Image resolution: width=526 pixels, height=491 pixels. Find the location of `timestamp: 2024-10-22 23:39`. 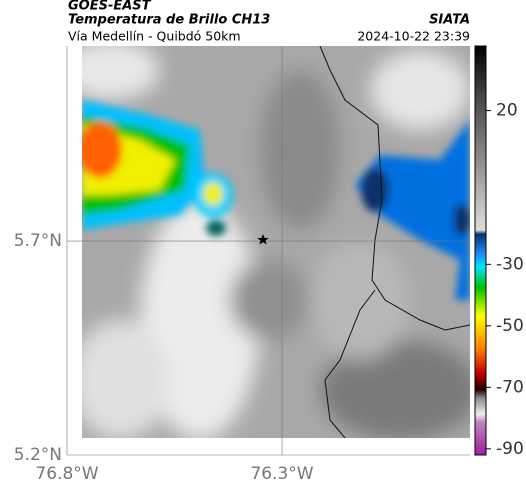

timestamp: 2024-10-22 23:39 is located at coordinates (413, 36).